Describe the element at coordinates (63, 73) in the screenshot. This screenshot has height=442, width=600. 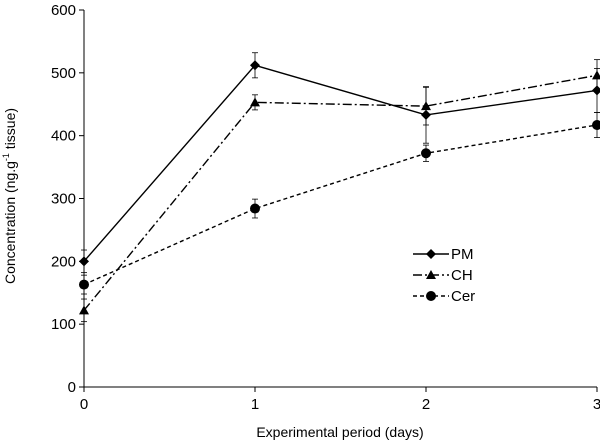
I see `y-tick-label: 500` at that location.